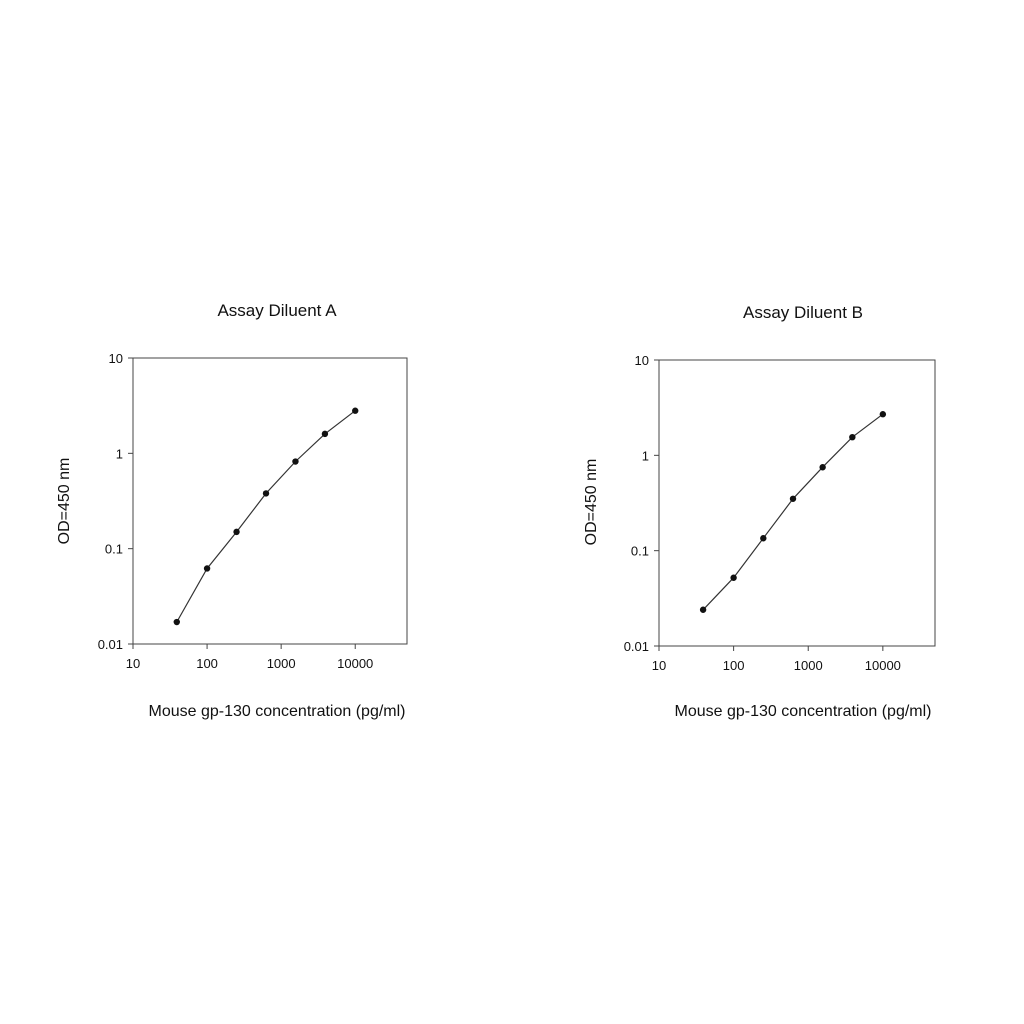 Image resolution: width=1024 pixels, height=1024 pixels. What do you see at coordinates (277, 310) in the screenshot?
I see `chart-a-title: Assay Diluent A` at bounding box center [277, 310].